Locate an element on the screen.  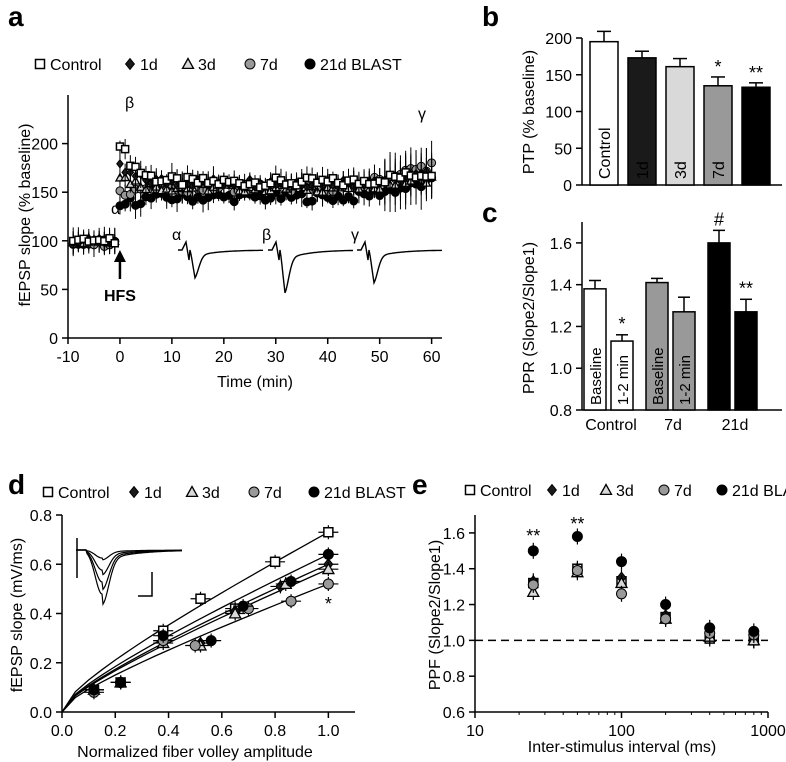
panel-e-x-axis-label: Inter-stimulus interval (ms) is located at coordinates (622, 747).